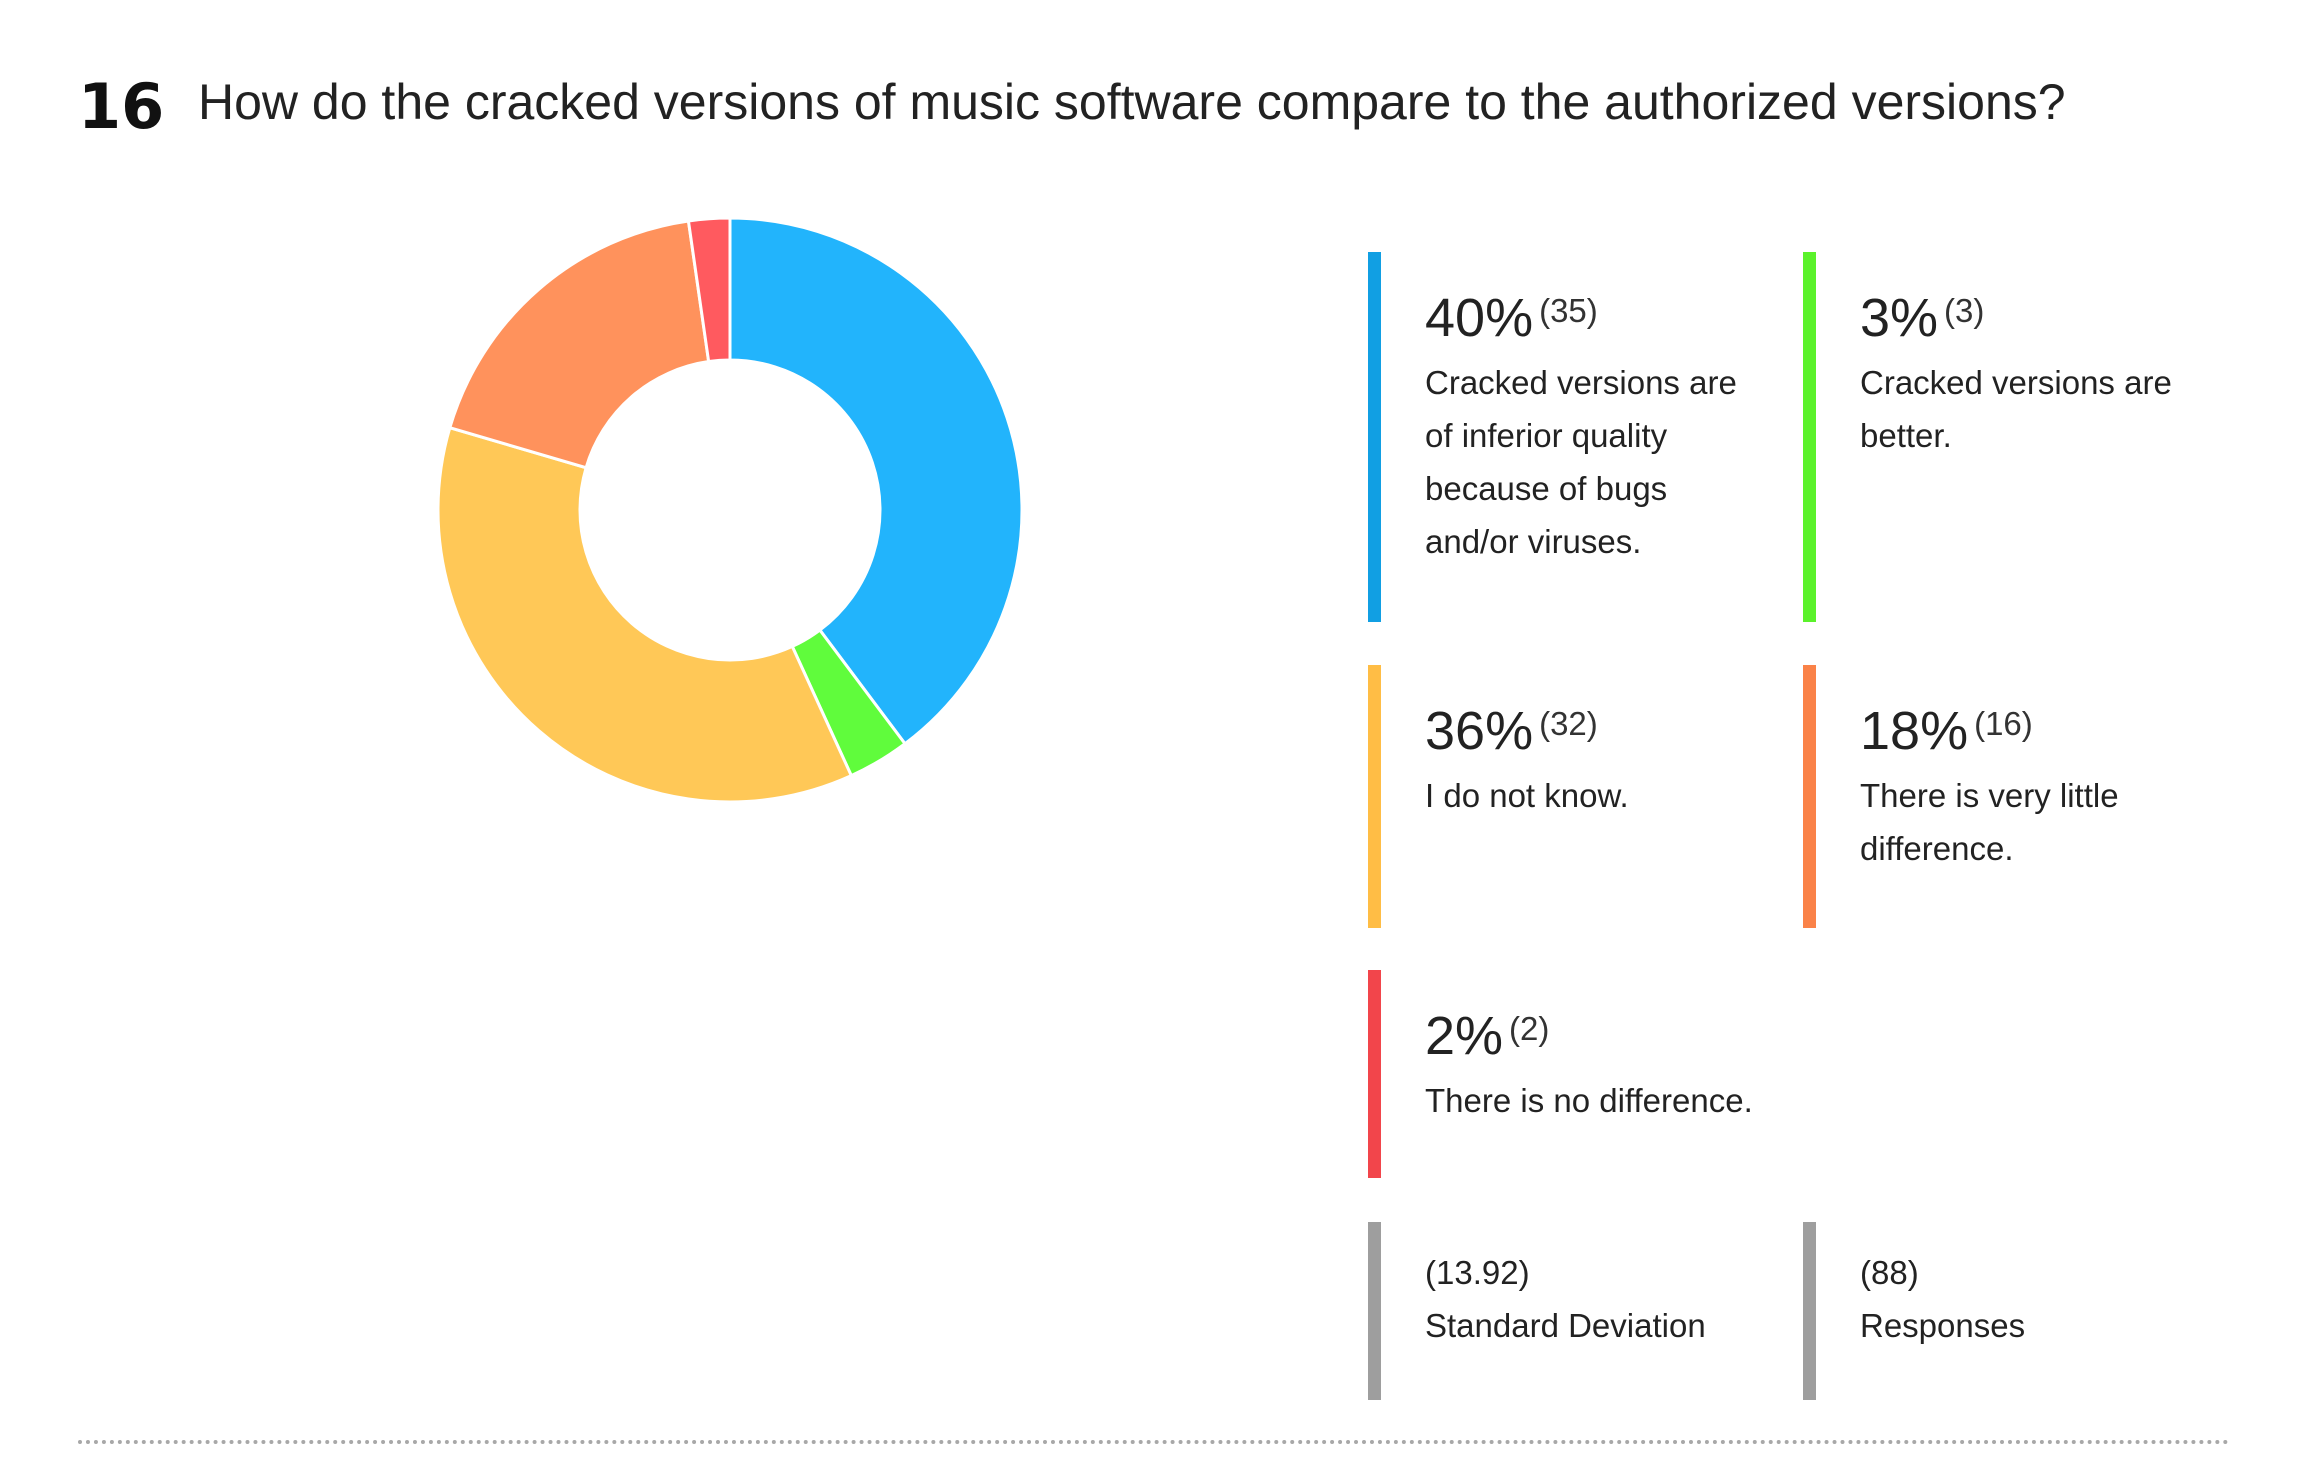 Image resolution: width=2300 pixels, height=1466 pixels. What do you see at coordinates (645, 614) in the screenshot?
I see `donut-slice-do-not-know` at bounding box center [645, 614].